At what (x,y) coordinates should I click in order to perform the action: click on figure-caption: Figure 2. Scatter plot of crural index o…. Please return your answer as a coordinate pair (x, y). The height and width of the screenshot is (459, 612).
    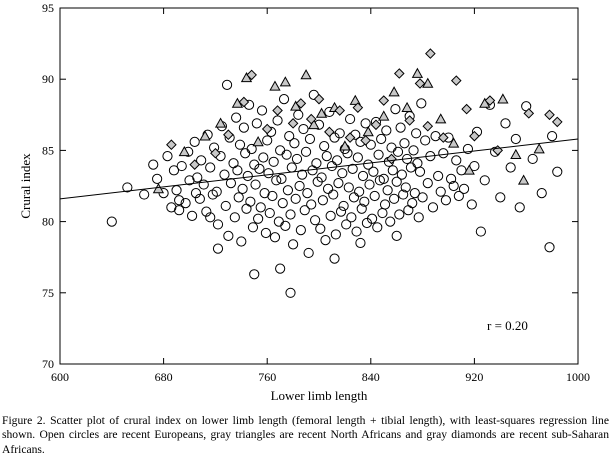
    Looking at the image, I should click on (305, 435).